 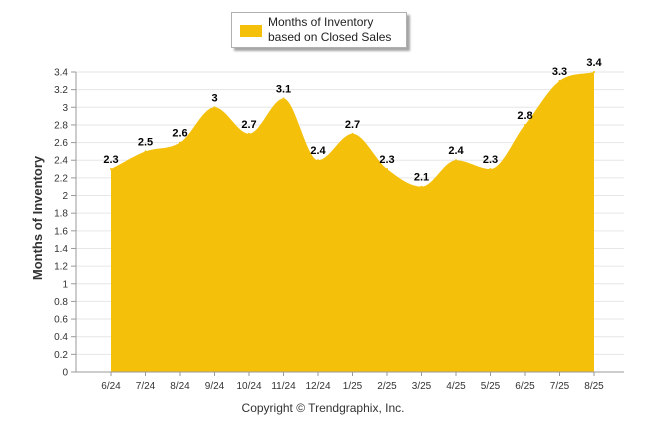 What do you see at coordinates (560, 386) in the screenshot?
I see `x-tick-label: 7/25` at bounding box center [560, 386].